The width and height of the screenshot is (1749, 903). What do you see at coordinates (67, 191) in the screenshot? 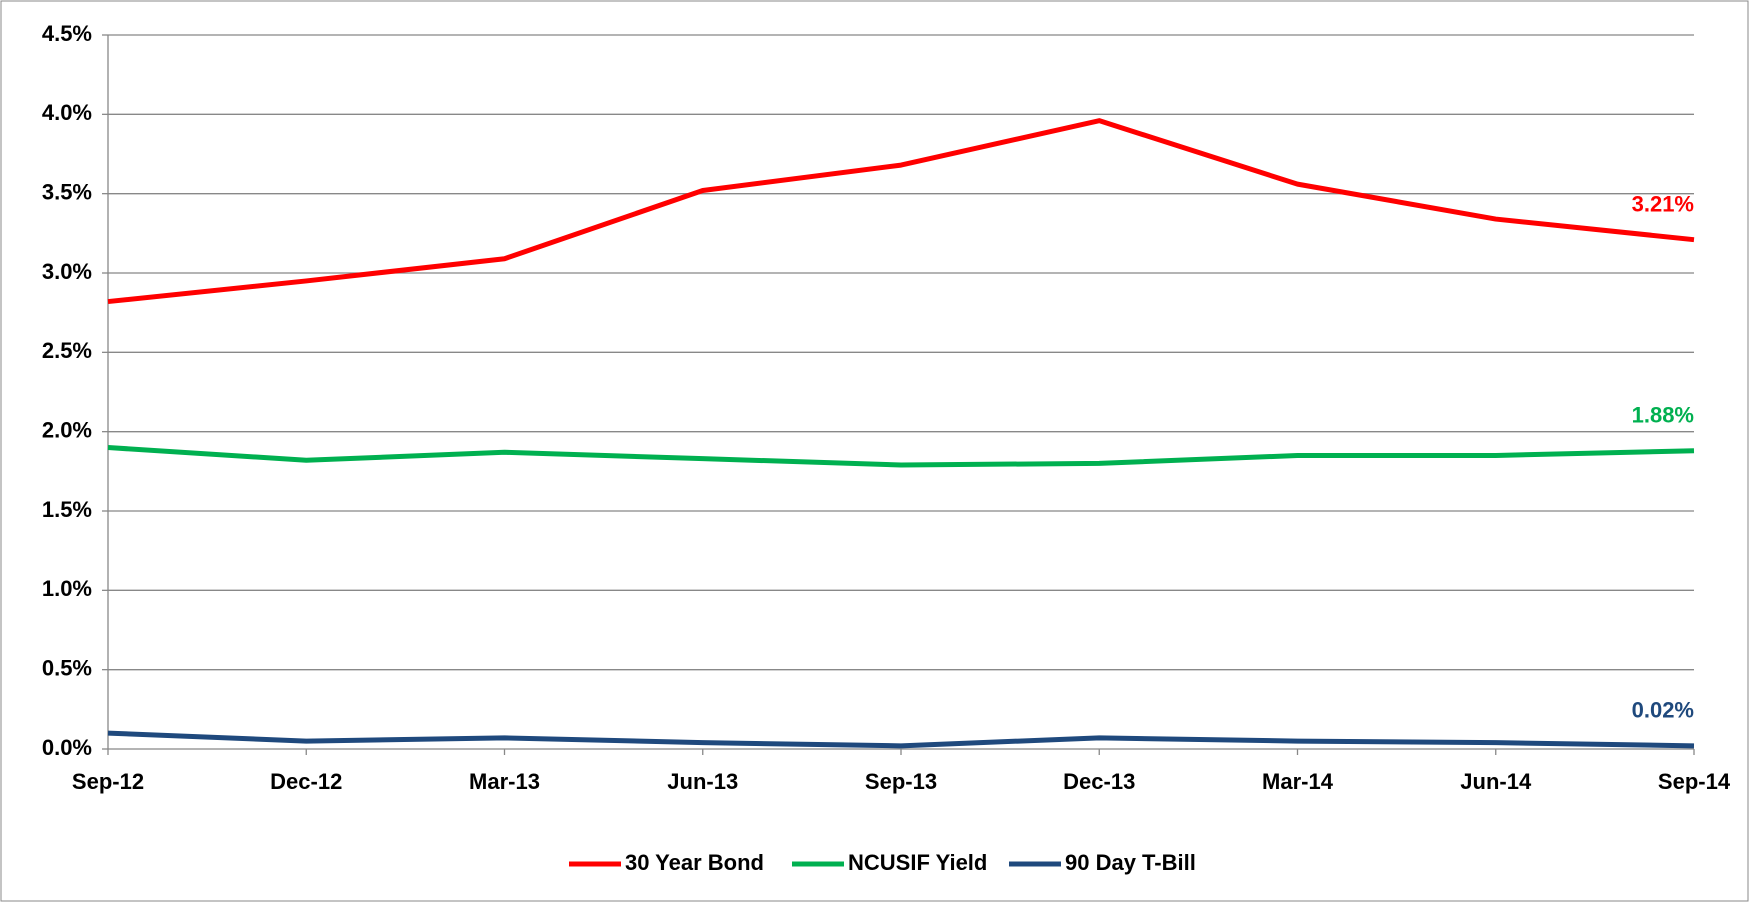
I see `y-tick-label: 3.5%` at bounding box center [67, 191].